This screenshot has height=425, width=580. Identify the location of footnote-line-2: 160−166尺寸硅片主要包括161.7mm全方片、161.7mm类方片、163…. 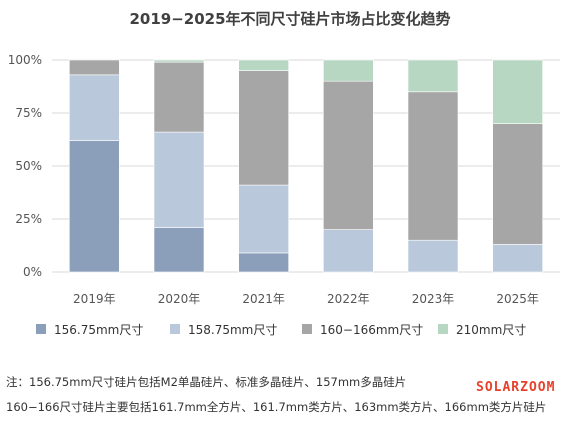
(276, 407).